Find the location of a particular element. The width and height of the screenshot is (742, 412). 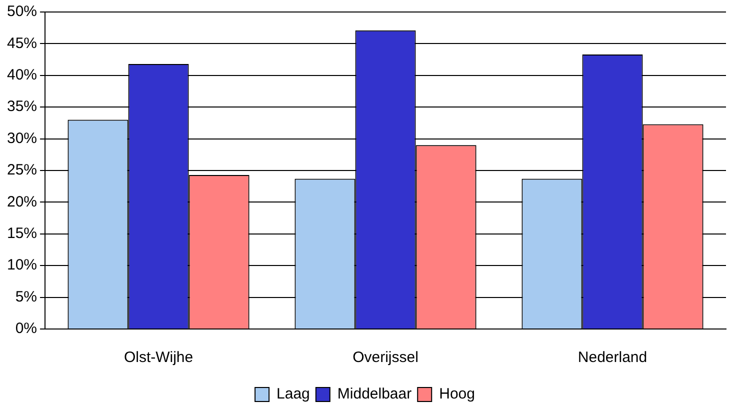

y-tick-label: 10% is located at coordinates (22, 265).